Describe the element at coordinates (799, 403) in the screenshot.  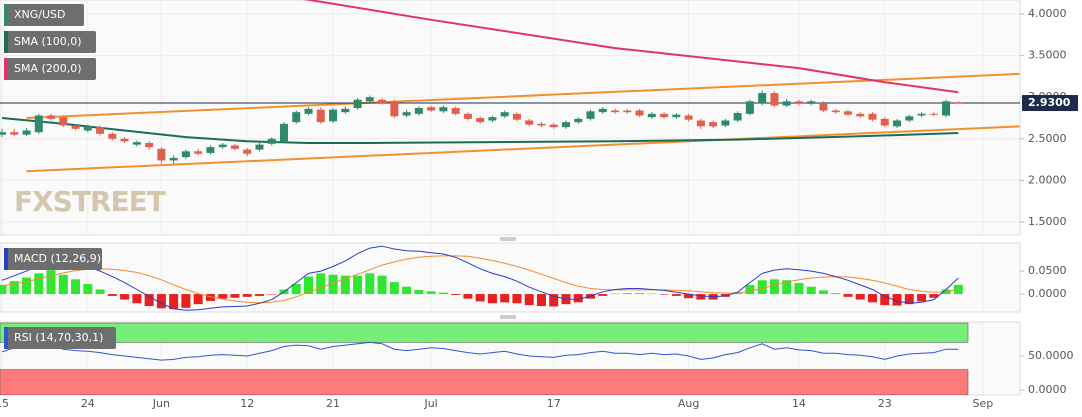
I see `x-tick-label: 14` at that location.